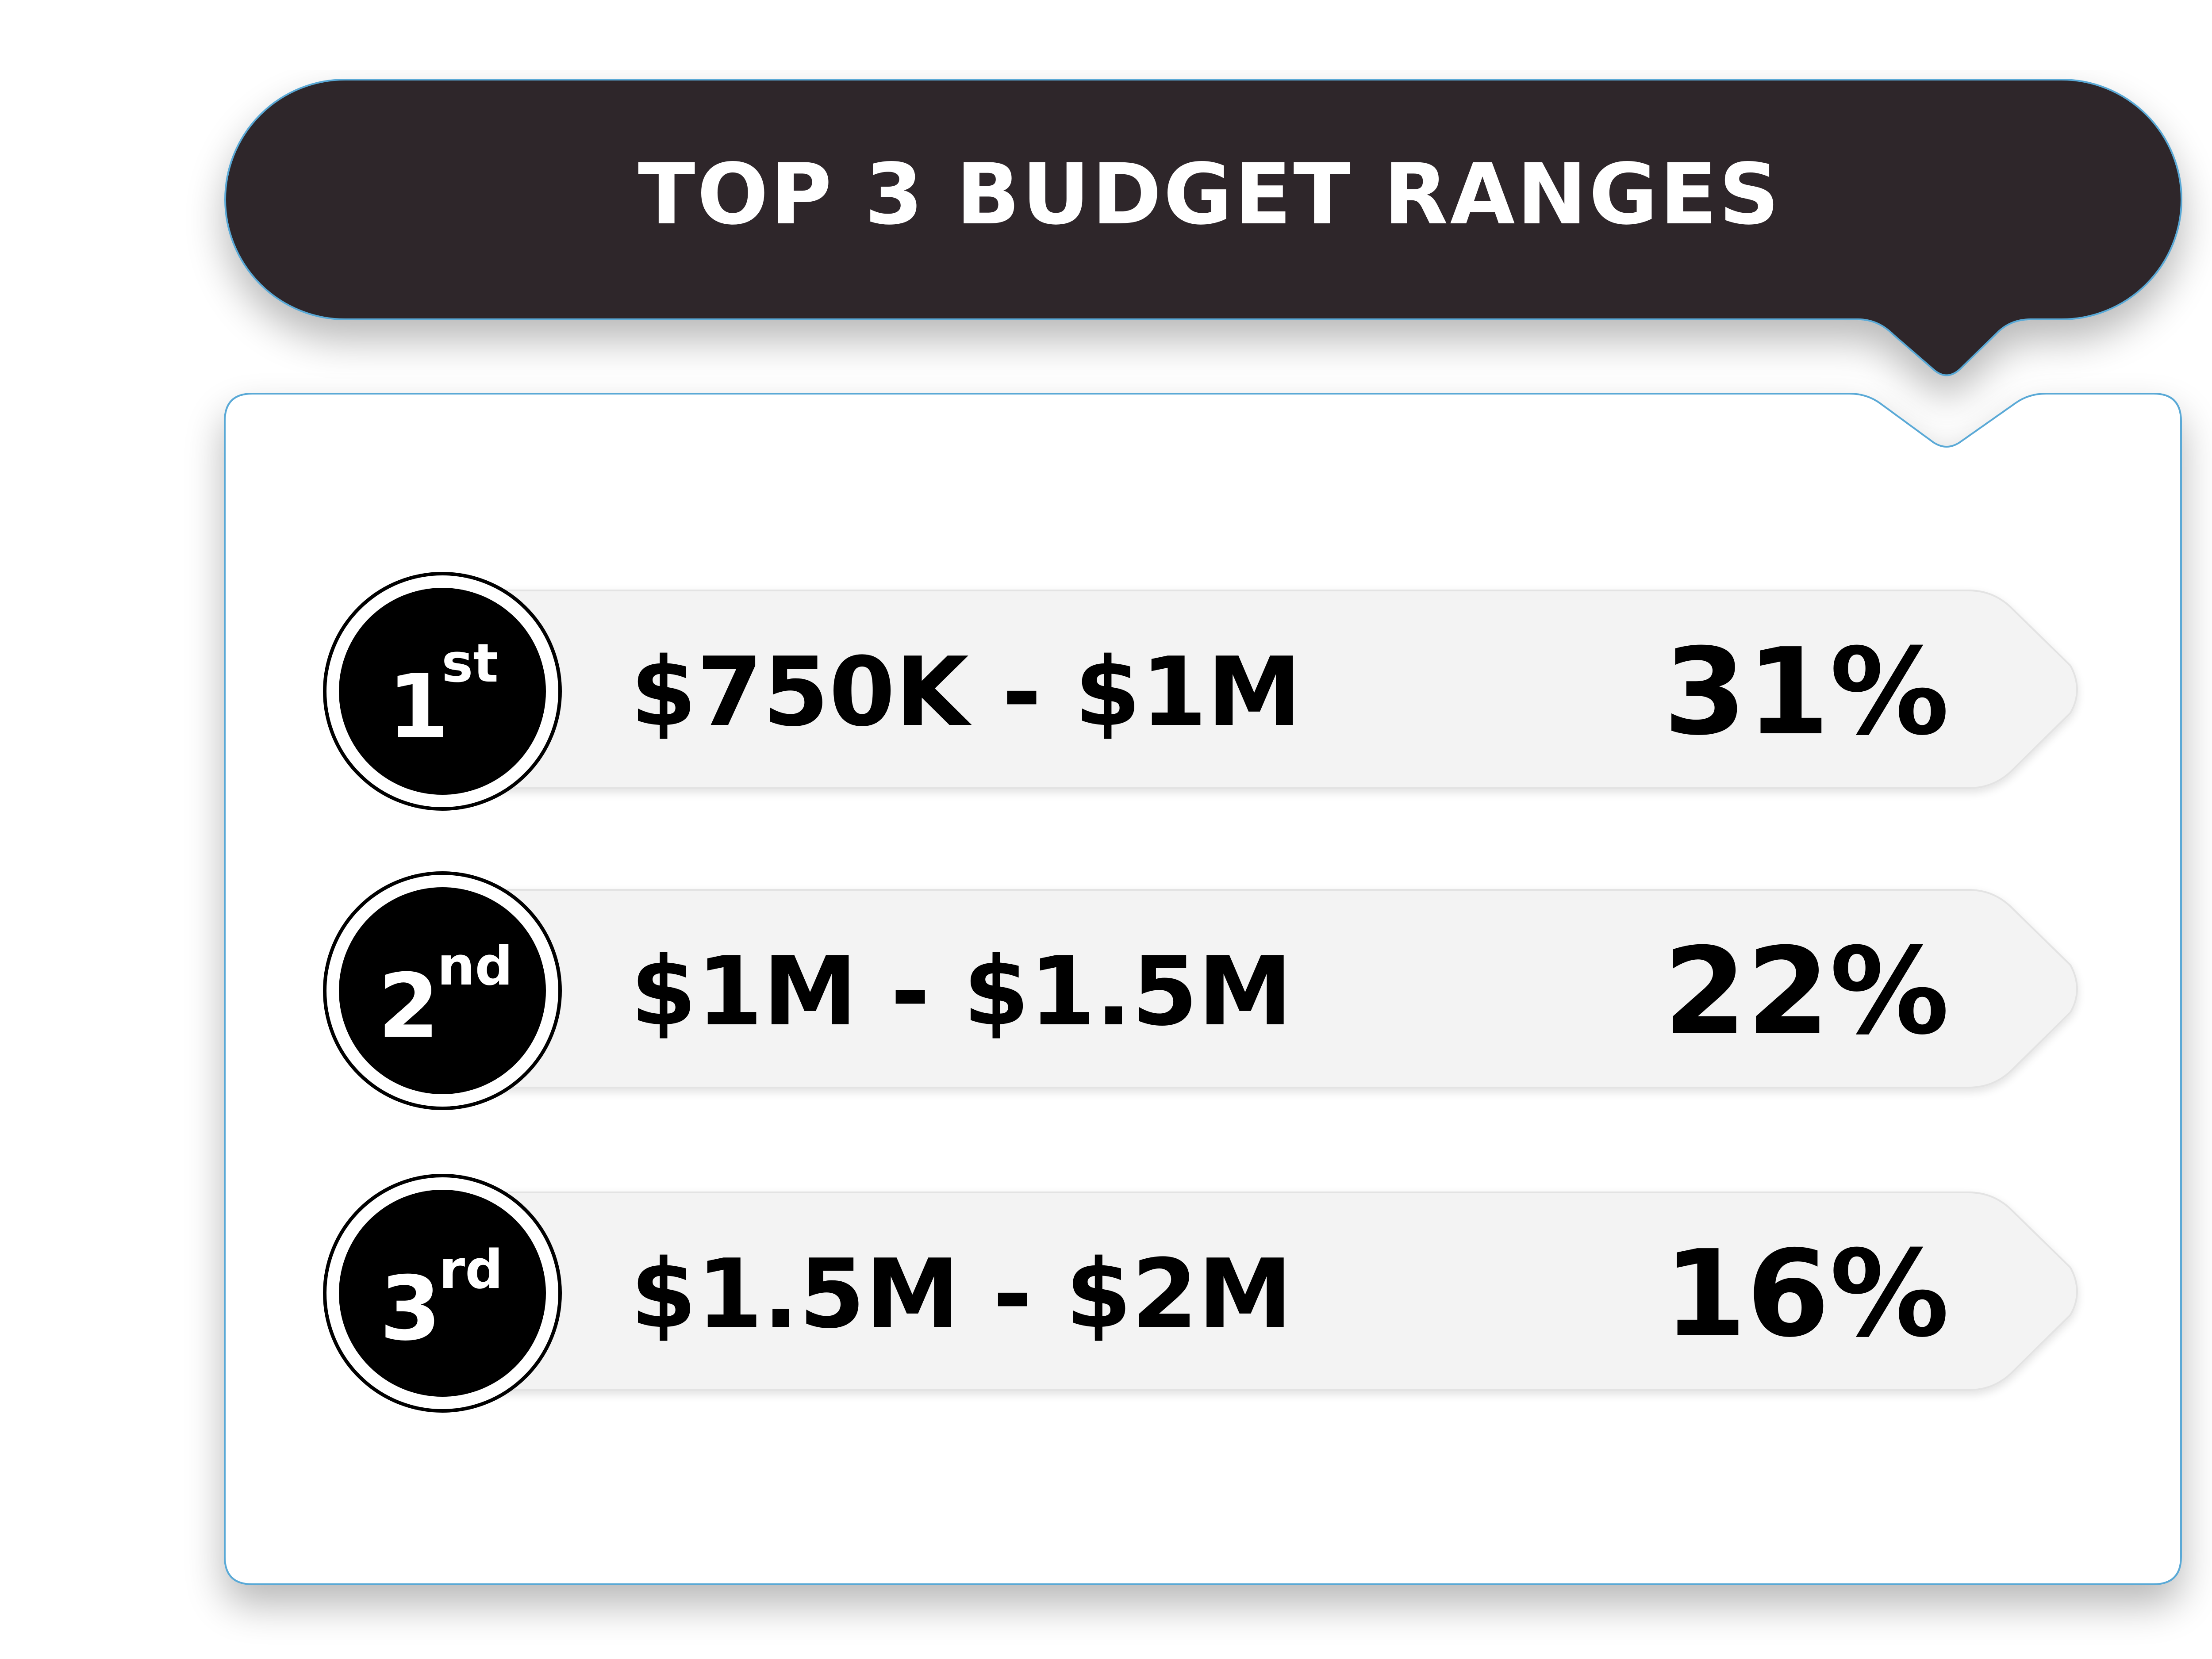 This screenshot has width=2212, height=1659. I want to click on rank-suffix: rd, so click(471, 1270).